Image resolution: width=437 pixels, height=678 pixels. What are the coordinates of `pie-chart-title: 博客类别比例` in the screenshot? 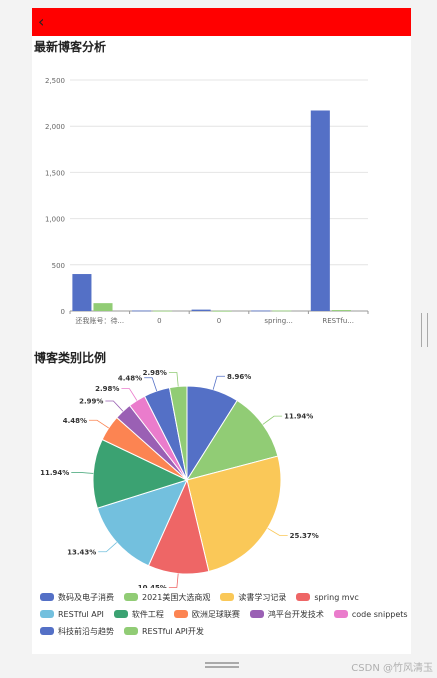 It's located at (70, 358).